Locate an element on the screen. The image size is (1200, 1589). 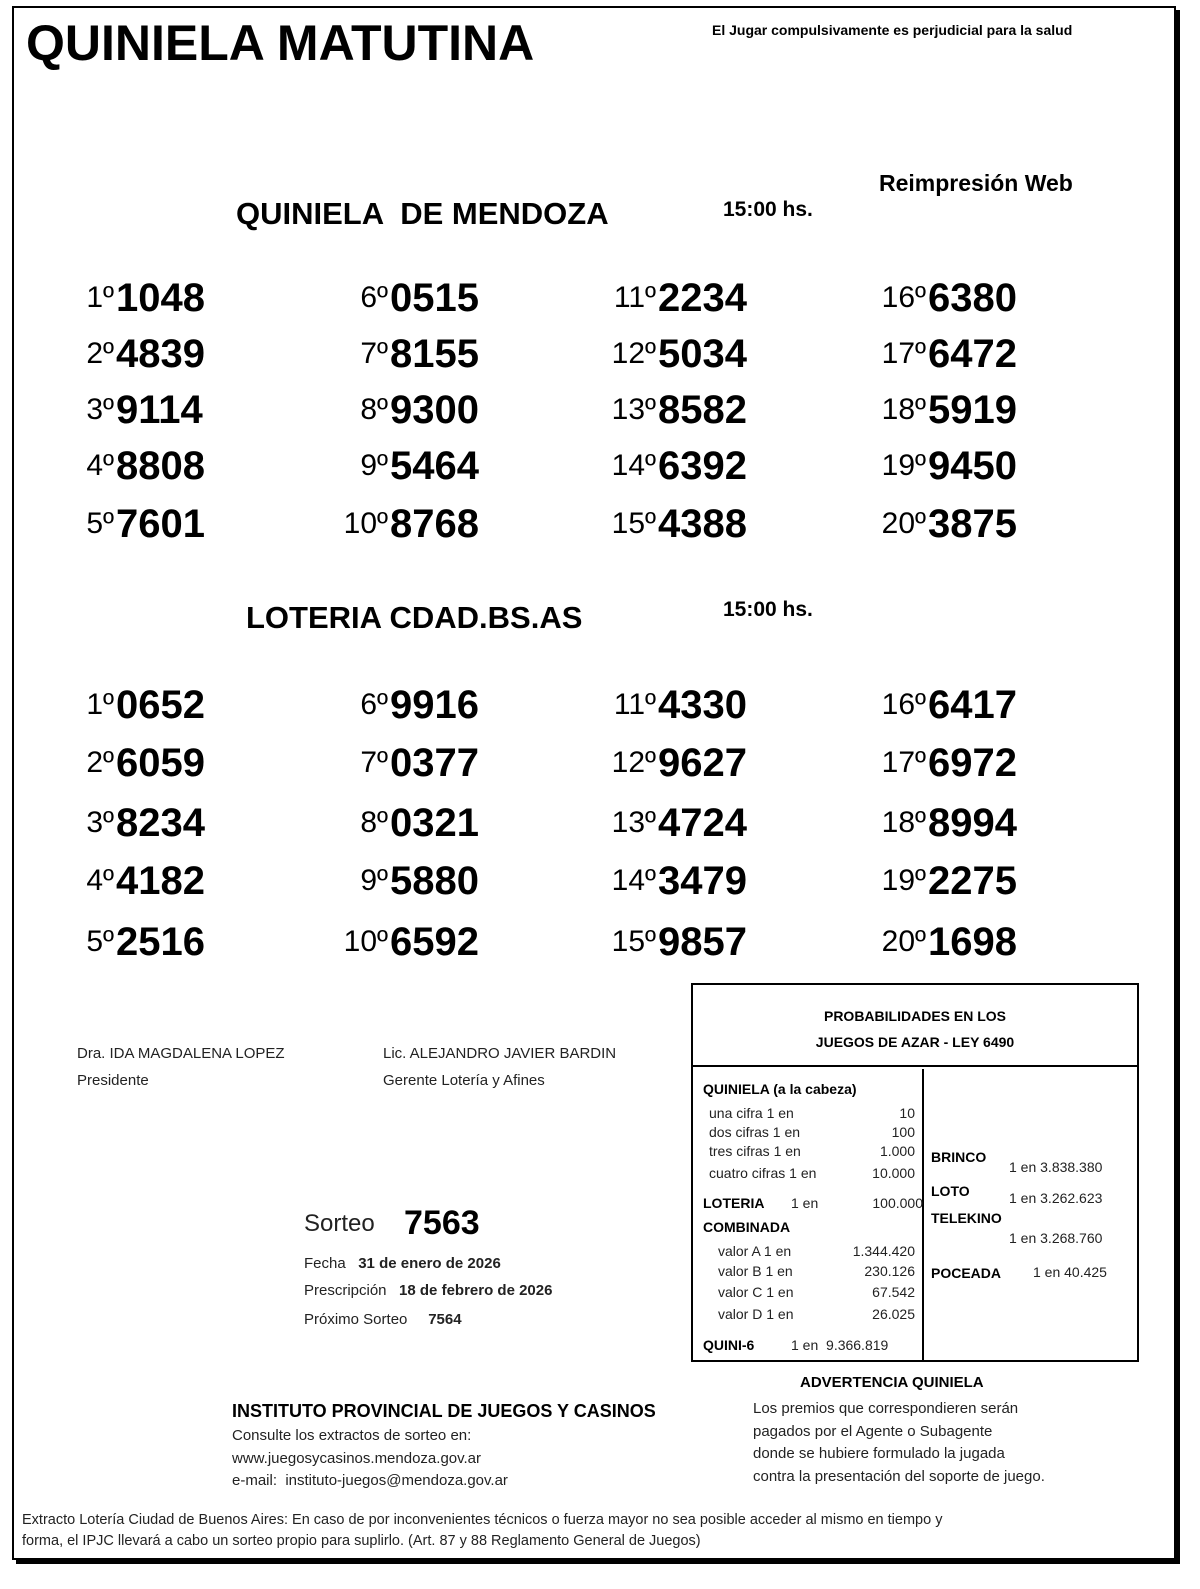
drawn-number: 7601 is located at coordinates (160, 523).